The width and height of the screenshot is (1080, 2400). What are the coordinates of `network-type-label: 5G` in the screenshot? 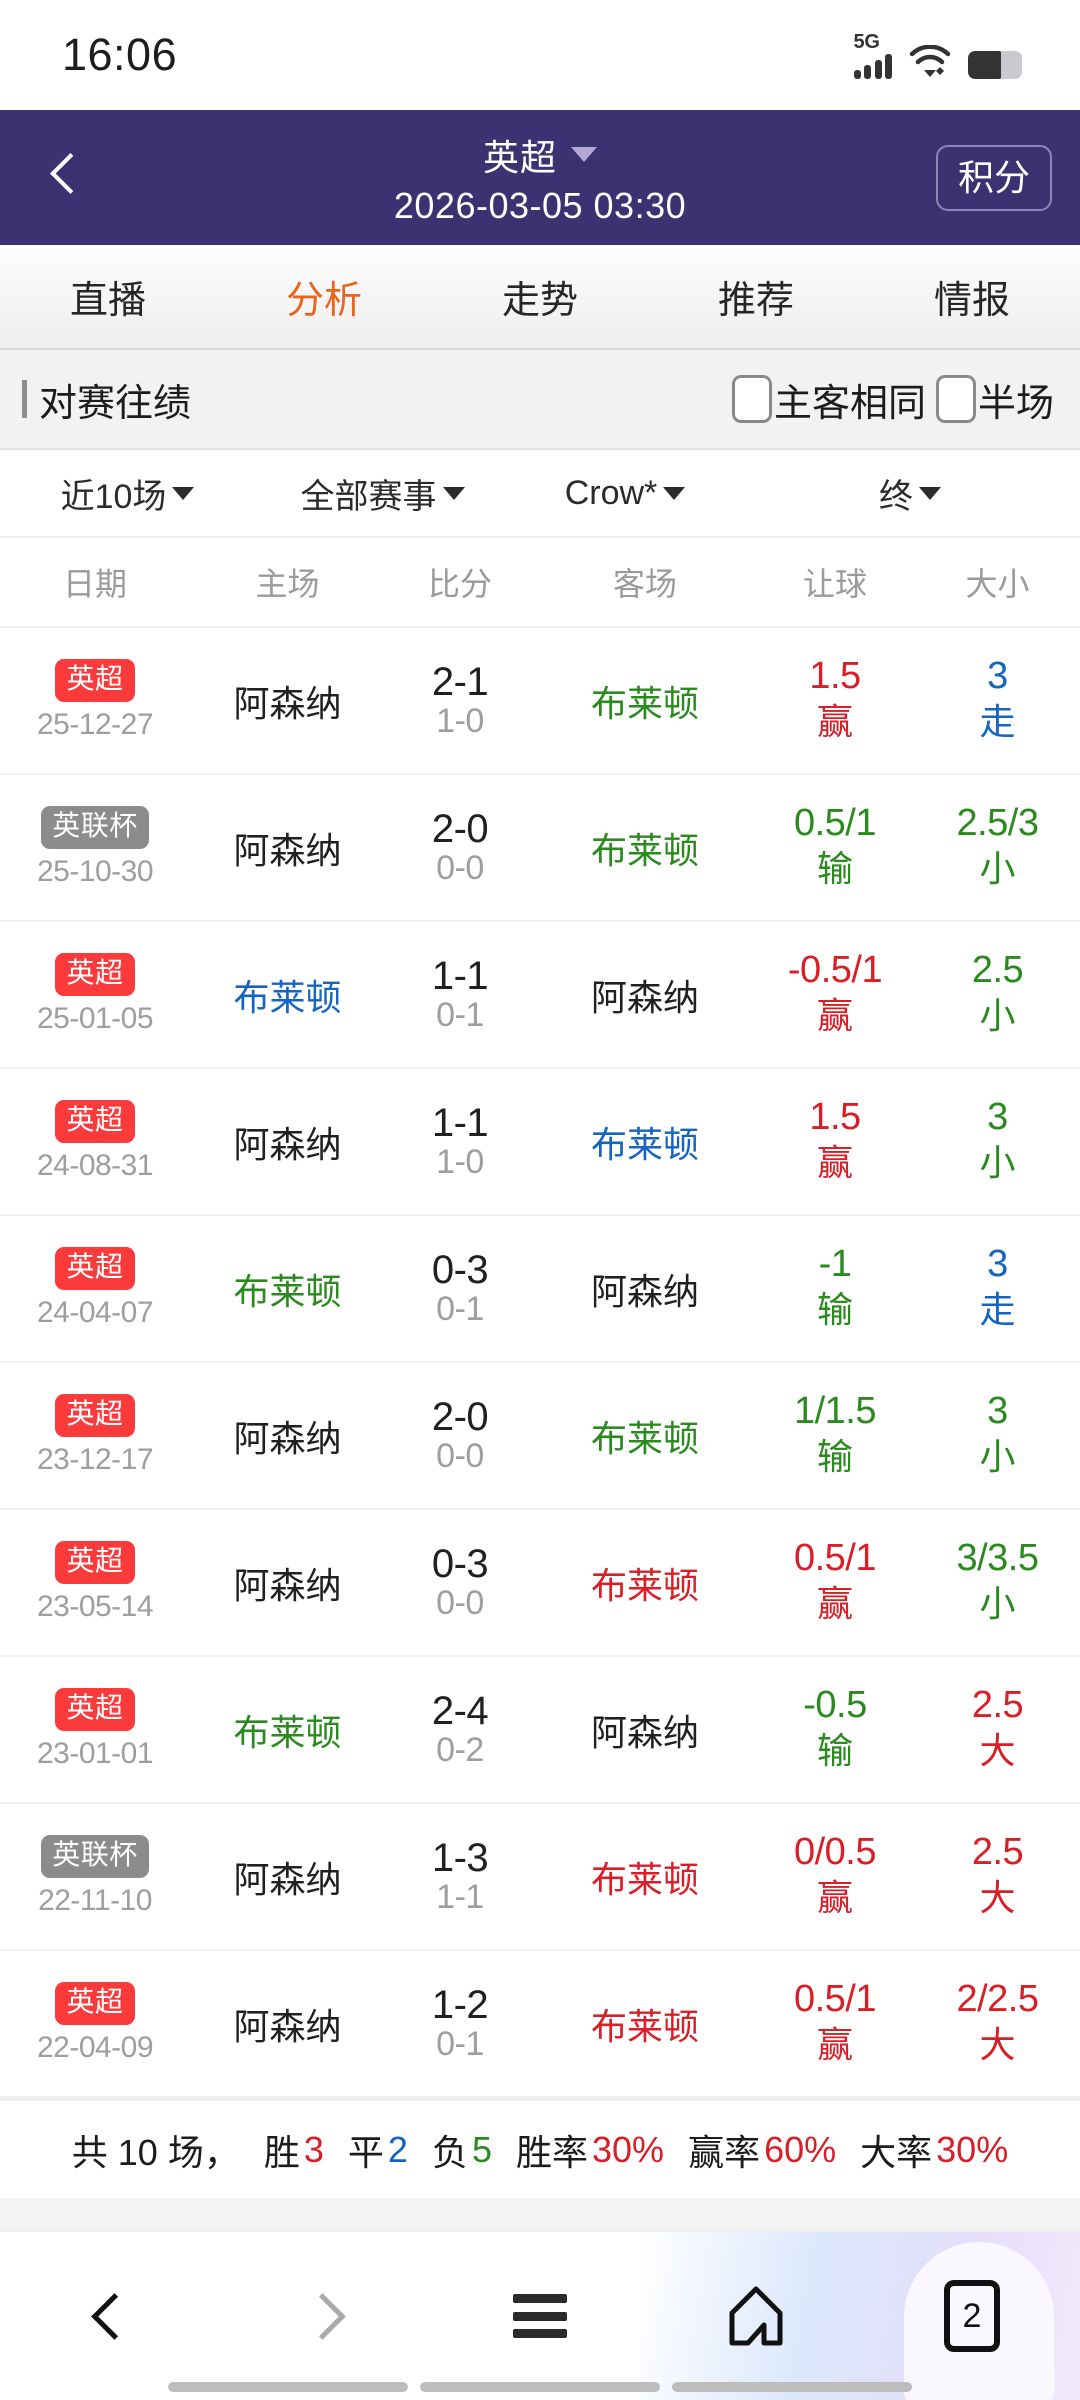 It's located at (866, 41).